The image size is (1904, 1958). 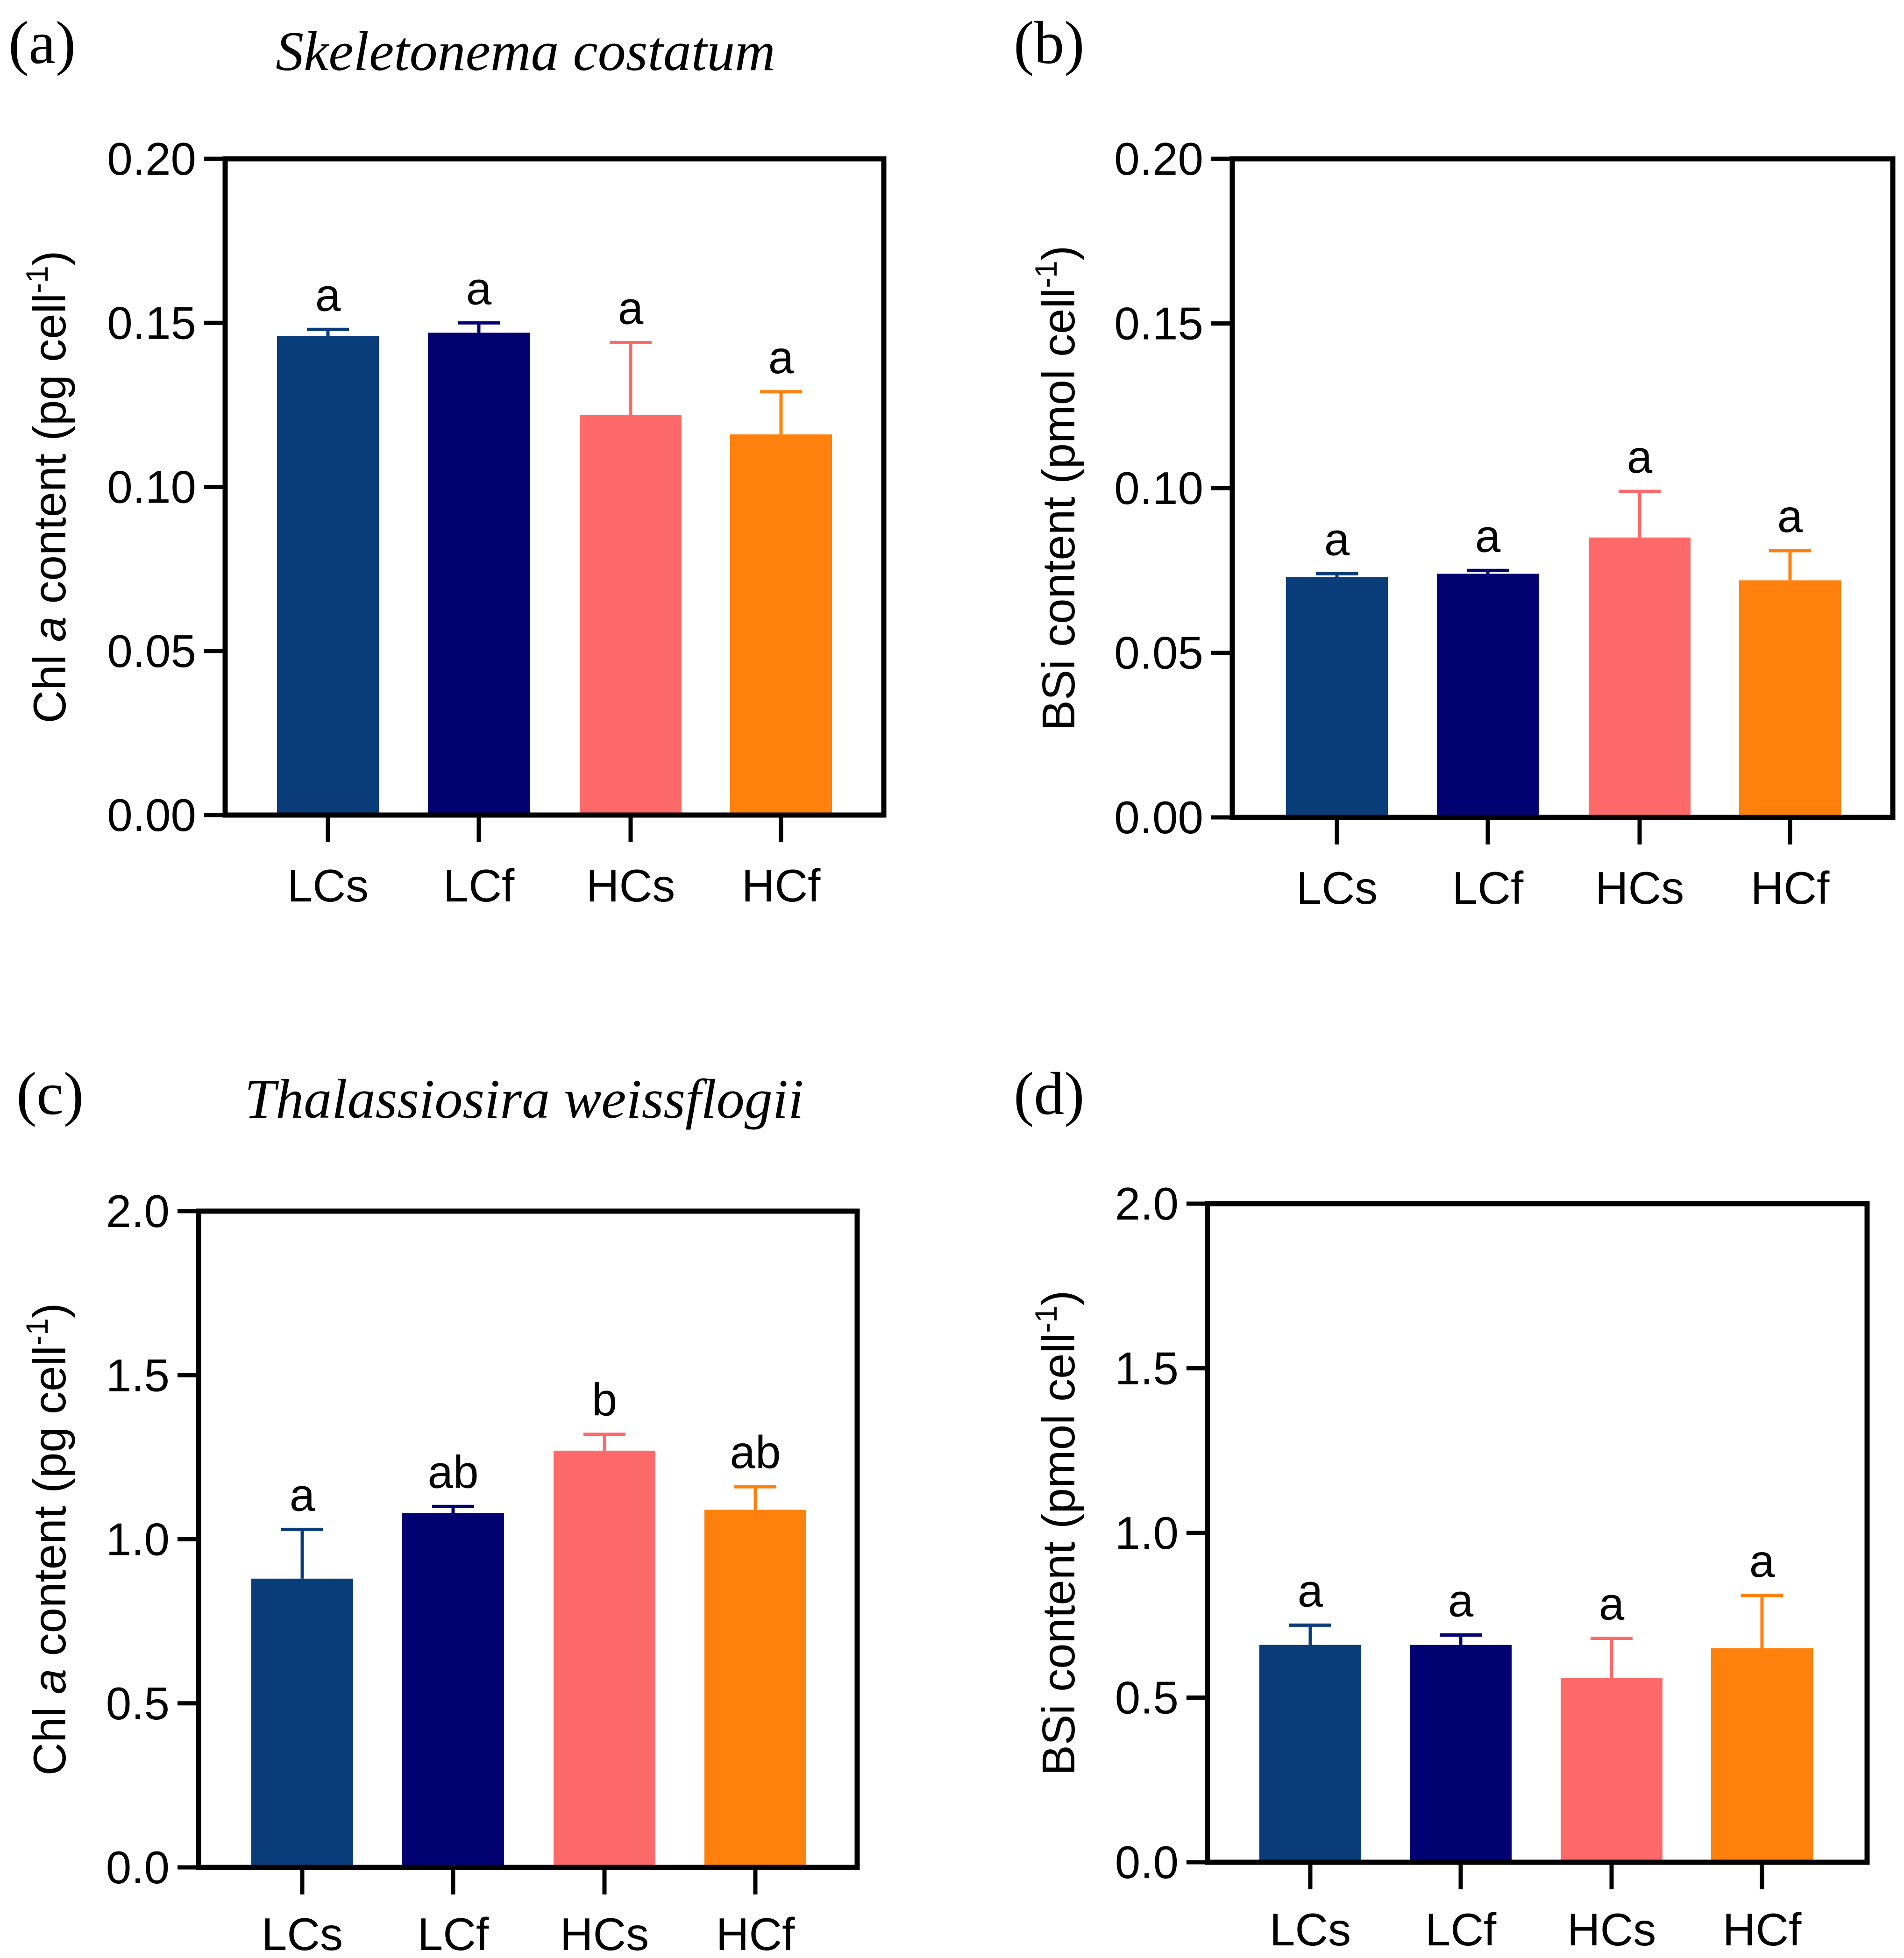 I want to click on y-tick-label: 2.0, so click(x=138, y=1211).